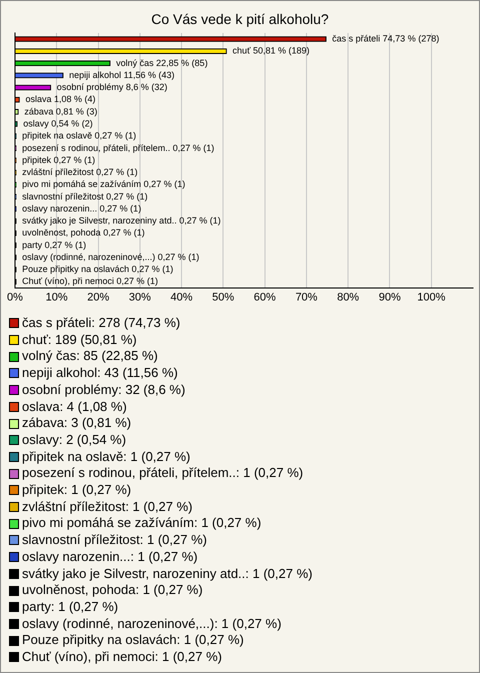 The image size is (480, 673). Describe the element at coordinates (15, 297) in the screenshot. I see `x-tick-label: 0%` at that location.